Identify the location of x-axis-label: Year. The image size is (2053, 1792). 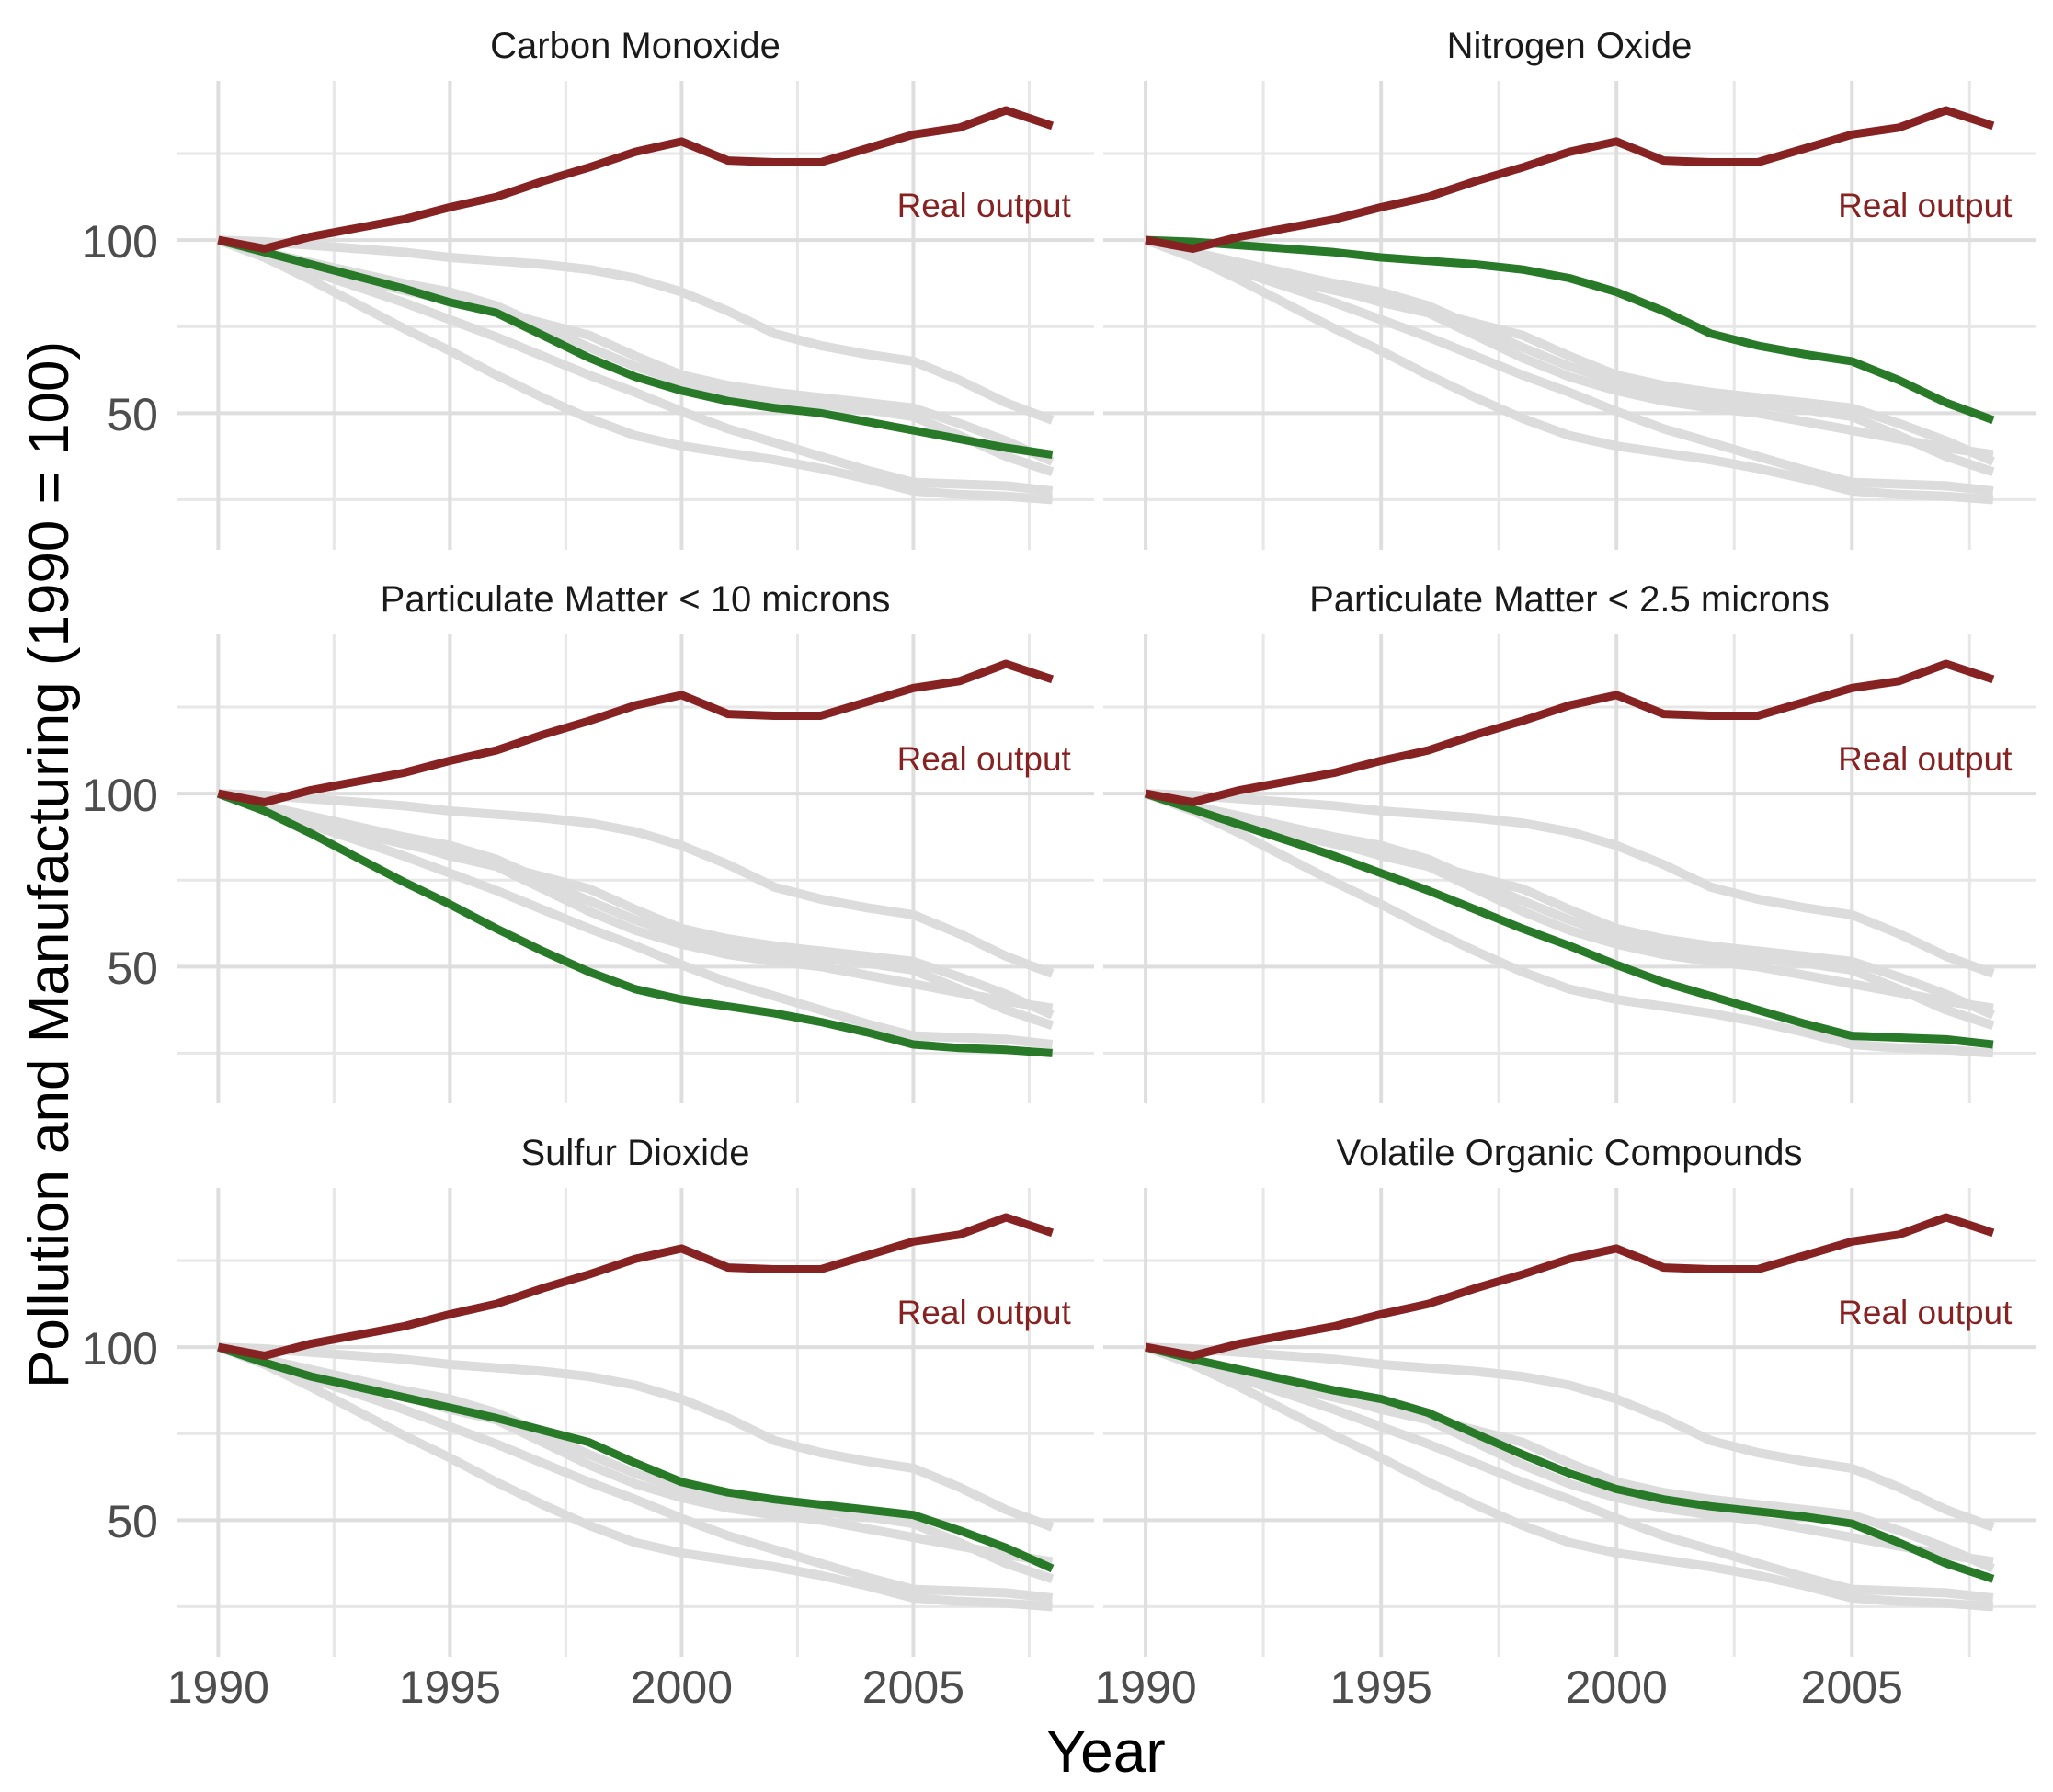
(1106, 1752).